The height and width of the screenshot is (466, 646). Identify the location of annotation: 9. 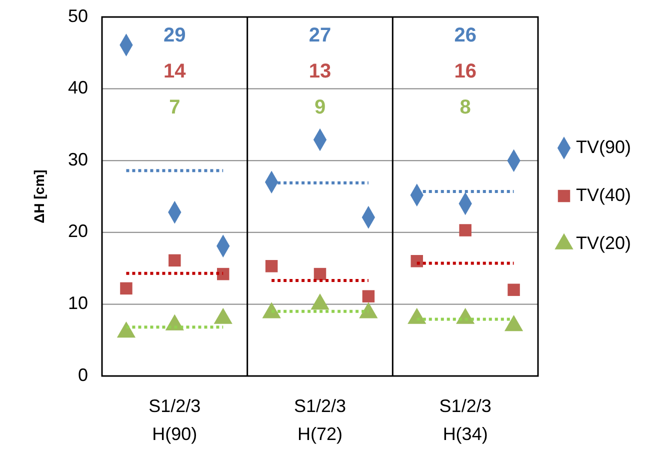
(320, 107).